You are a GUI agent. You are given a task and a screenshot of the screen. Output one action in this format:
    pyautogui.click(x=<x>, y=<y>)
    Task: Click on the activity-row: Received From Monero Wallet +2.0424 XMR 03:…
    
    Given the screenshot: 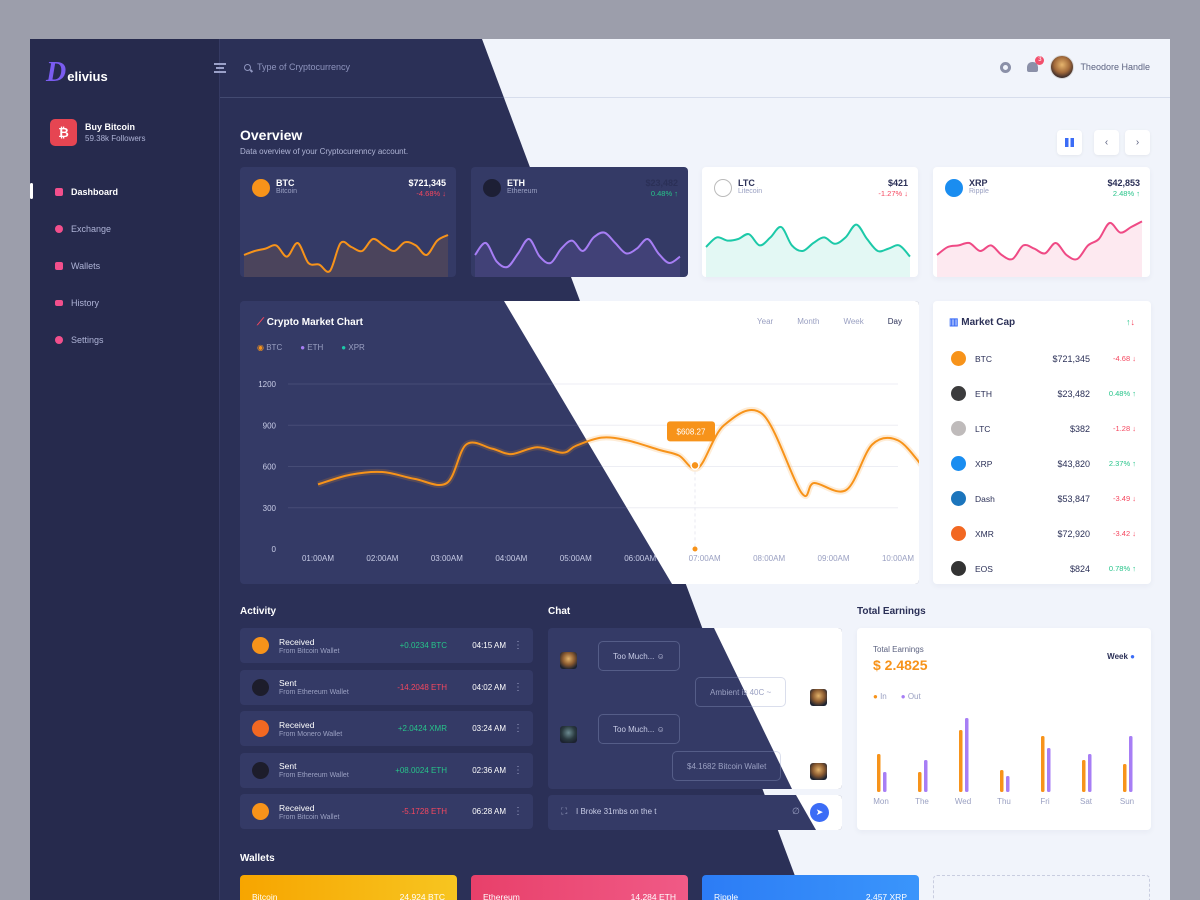 What is the action you would take?
    pyautogui.click(x=386, y=728)
    